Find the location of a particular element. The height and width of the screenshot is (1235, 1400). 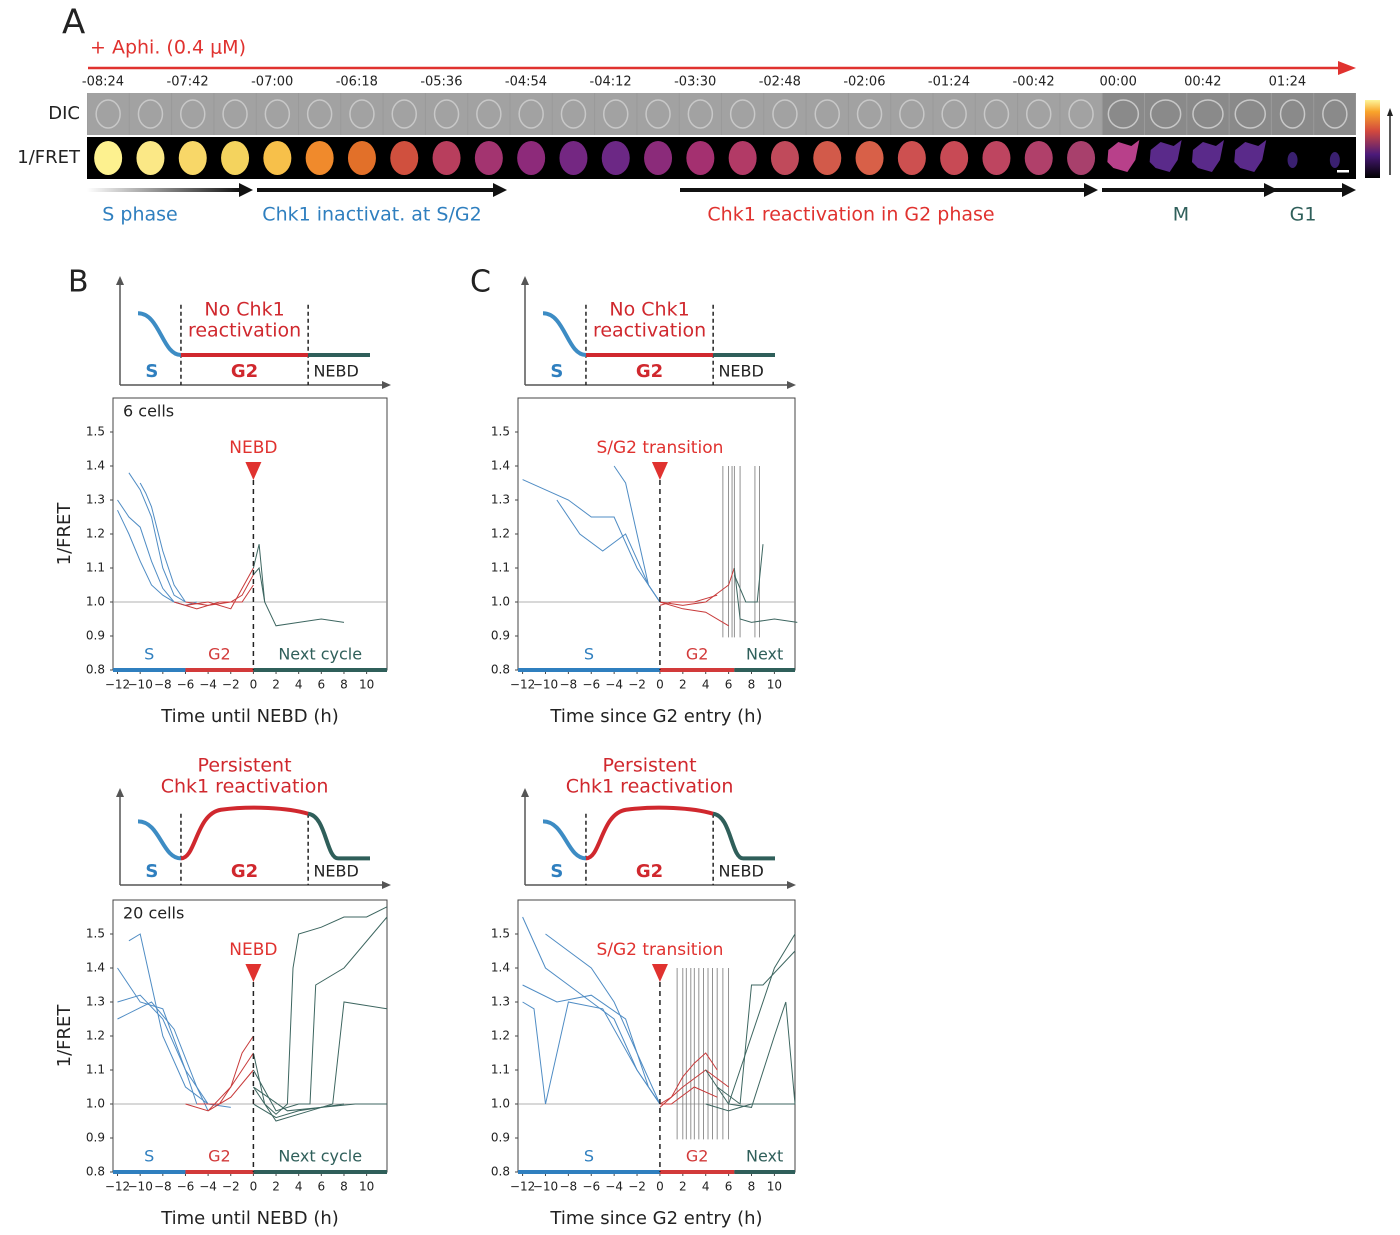

schematic-next-curve is located at coordinates (338, 836).